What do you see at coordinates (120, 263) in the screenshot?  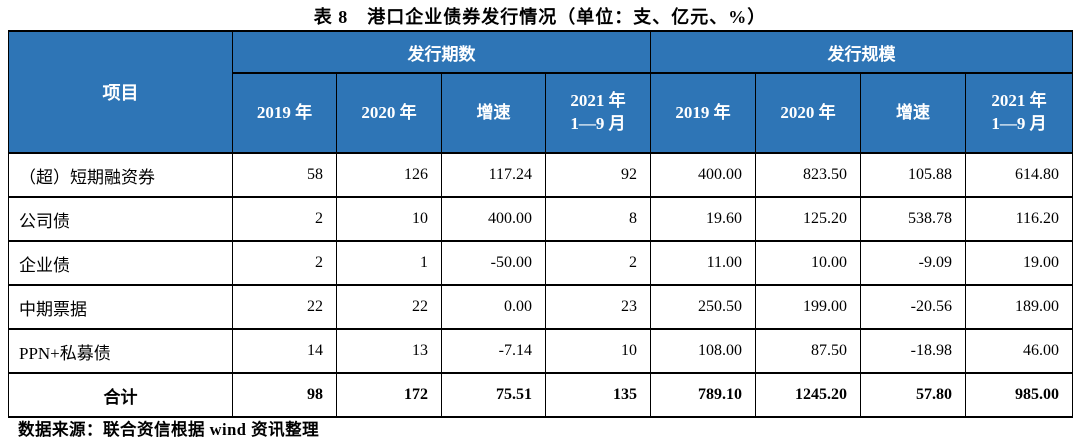 I see `row-label: 企业债` at bounding box center [120, 263].